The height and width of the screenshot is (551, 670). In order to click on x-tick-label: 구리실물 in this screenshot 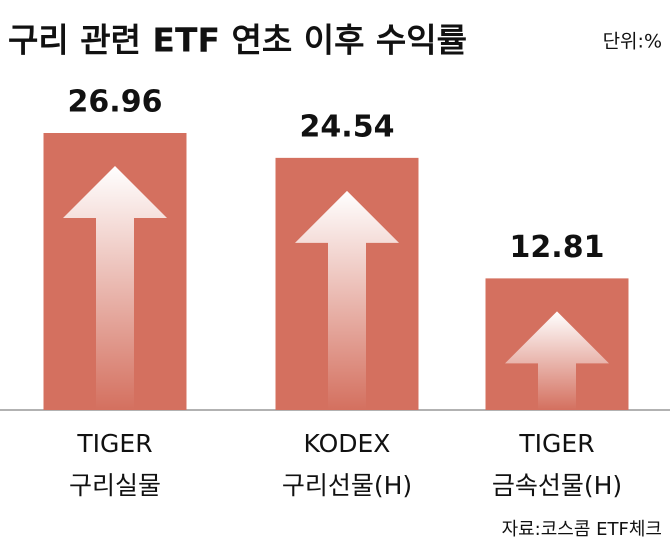, I will do `click(115, 485)`.